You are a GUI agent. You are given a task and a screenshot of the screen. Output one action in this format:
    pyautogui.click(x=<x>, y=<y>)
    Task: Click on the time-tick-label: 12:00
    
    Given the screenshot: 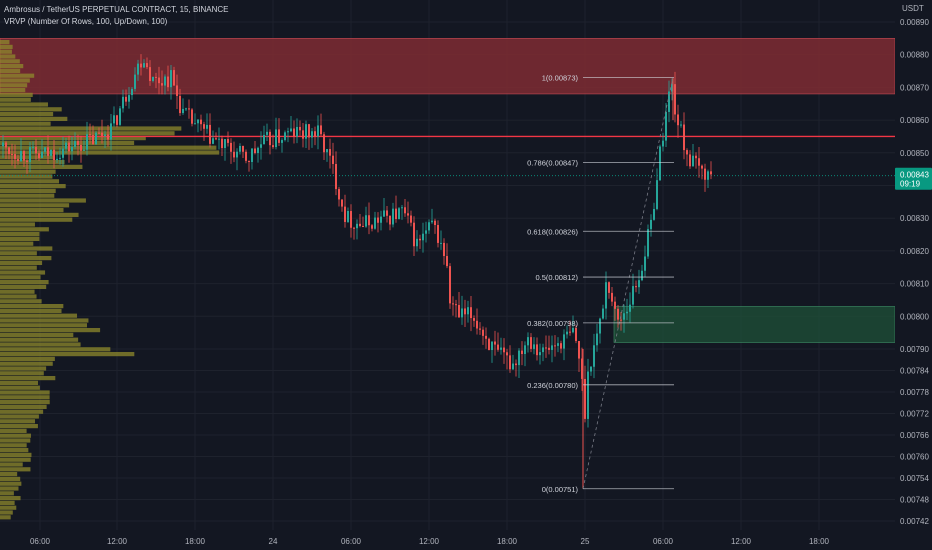 What is the action you would take?
    pyautogui.click(x=429, y=541)
    